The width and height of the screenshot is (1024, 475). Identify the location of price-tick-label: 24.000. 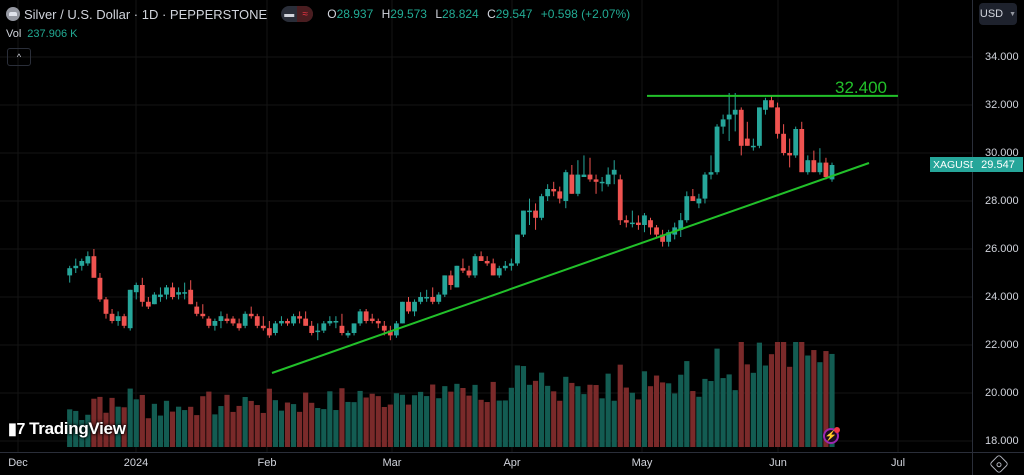
(1002, 297).